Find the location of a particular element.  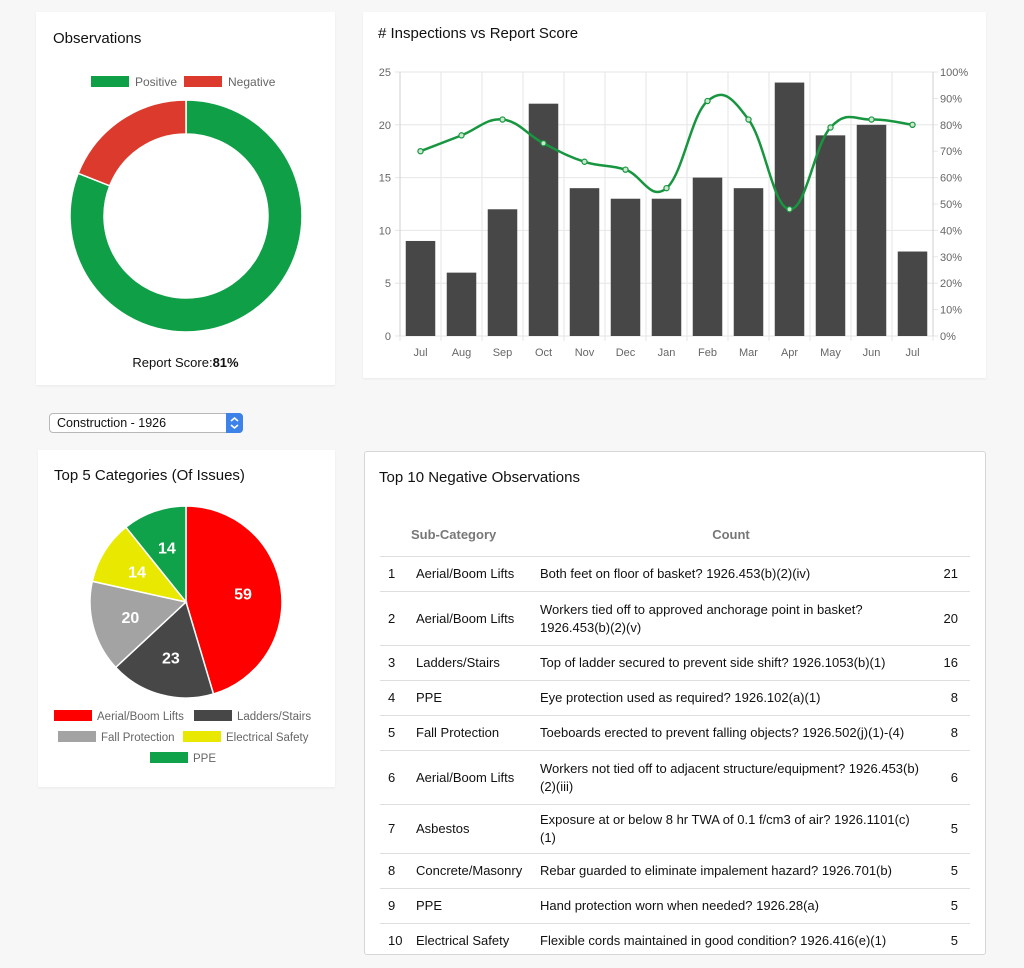

row-index: 10 is located at coordinates (395, 940).